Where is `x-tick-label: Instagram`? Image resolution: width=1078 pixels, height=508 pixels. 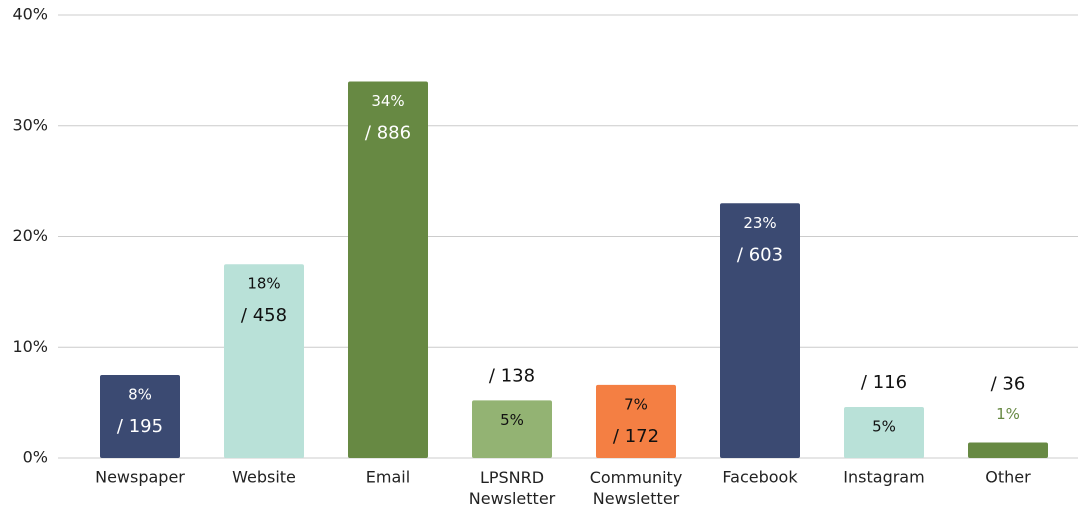
x-tick-label: Instagram is located at coordinates (883, 477).